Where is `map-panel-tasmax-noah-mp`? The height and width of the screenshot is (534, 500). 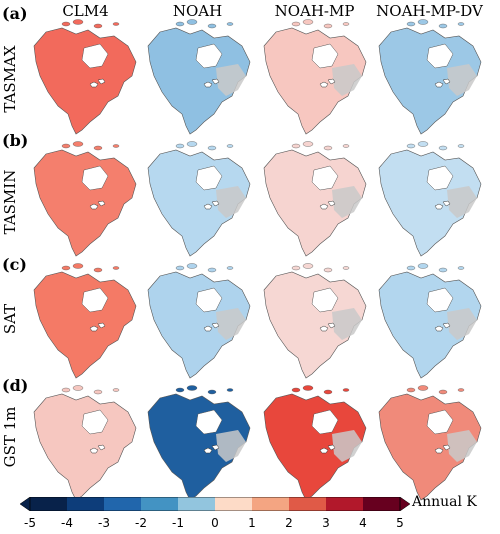 map-panel-tasmax-noah-mp is located at coordinates (315, 77).